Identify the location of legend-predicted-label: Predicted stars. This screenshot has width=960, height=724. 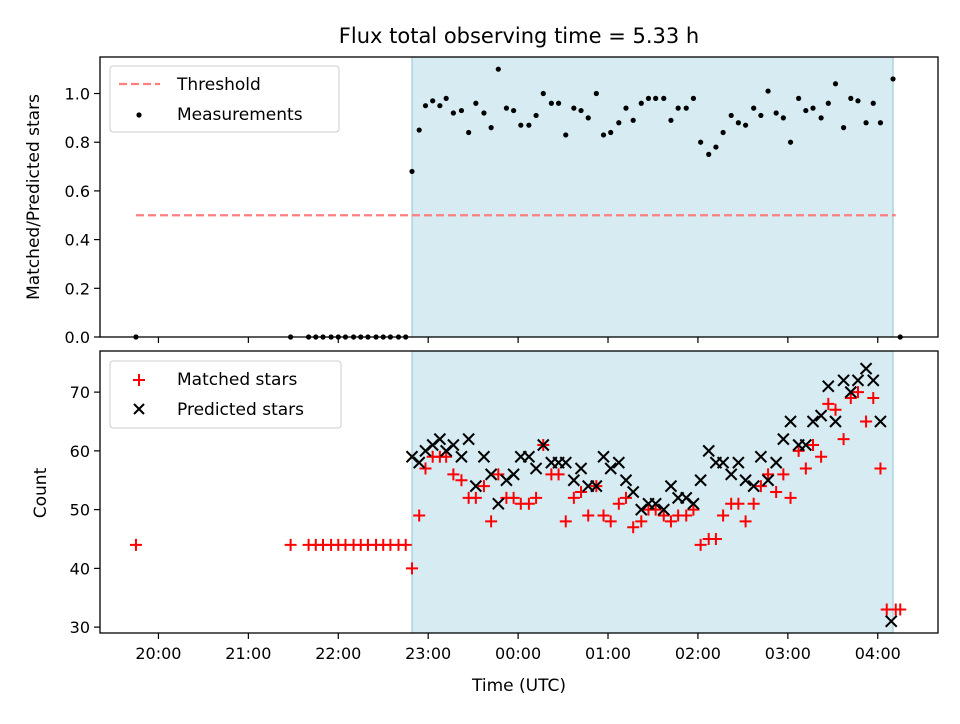
(240, 410).